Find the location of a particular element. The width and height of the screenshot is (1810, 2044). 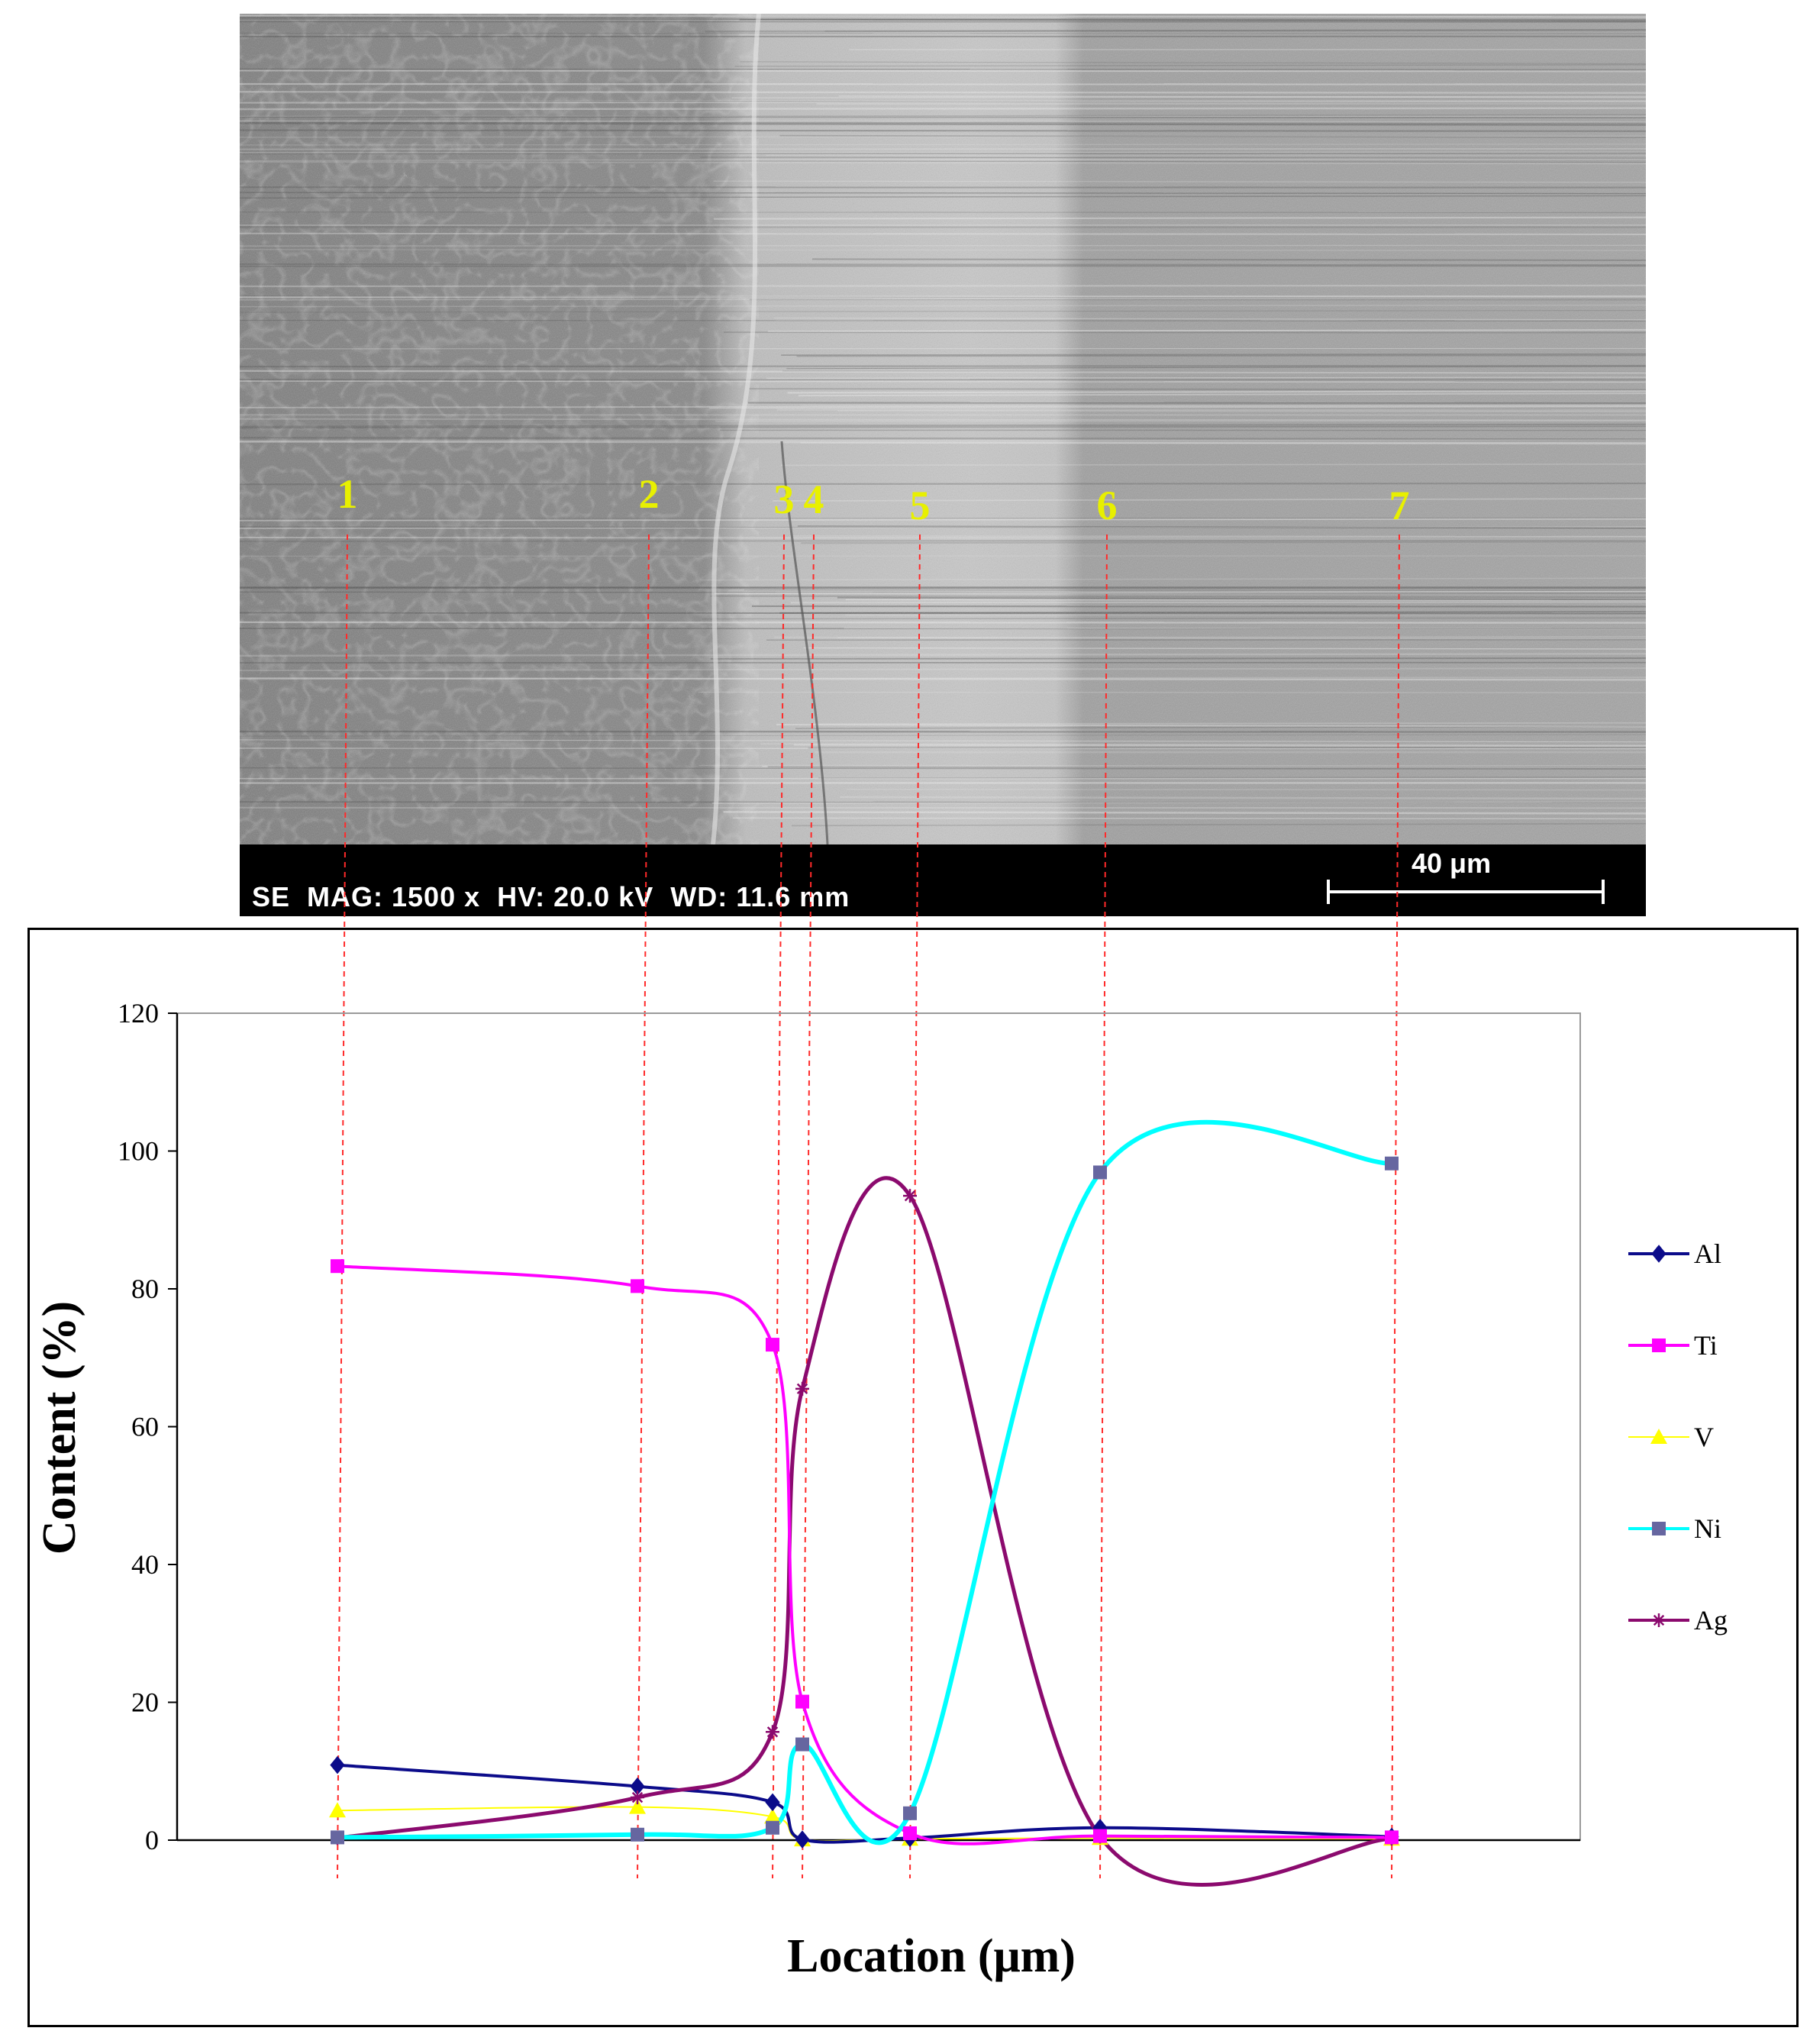

scale-bar-start is located at coordinates (1328, 892).